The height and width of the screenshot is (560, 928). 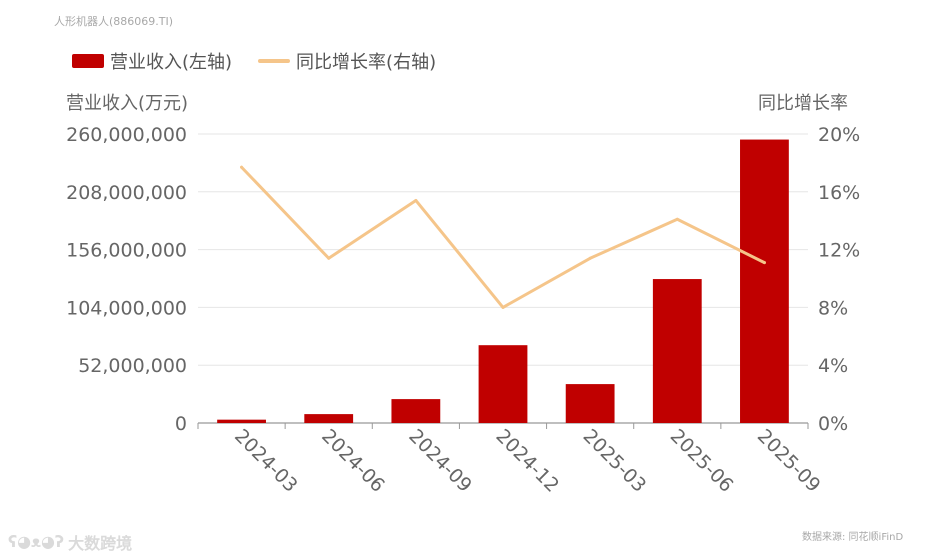 I want to click on legend-growth-label: 同比增长率(右轴), so click(x=366, y=62).